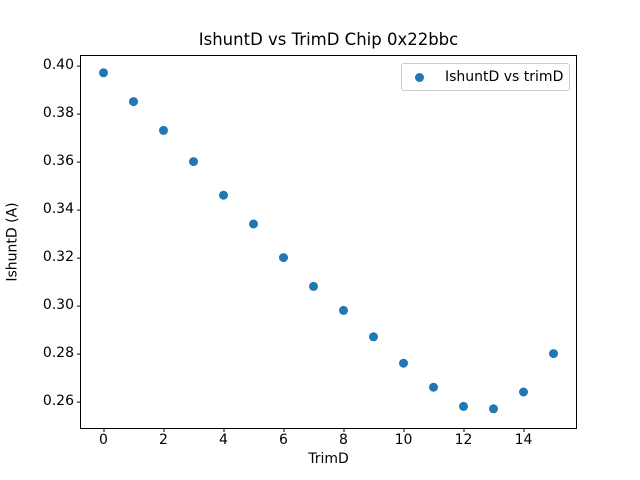  What do you see at coordinates (328, 39) in the screenshot?
I see `chart-title: IshuntD vs TrimD Chip 0x22bbc` at bounding box center [328, 39].